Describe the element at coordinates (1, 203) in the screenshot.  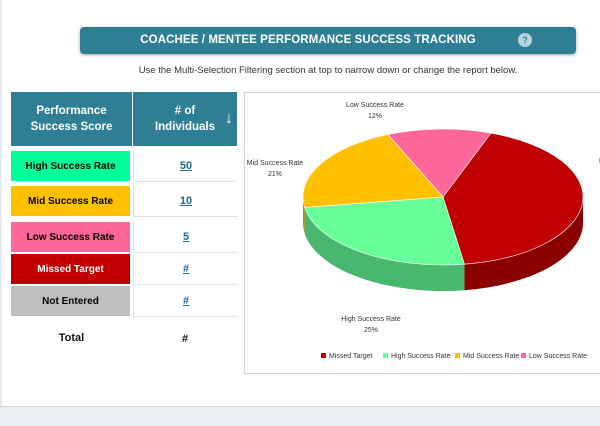
I see `left-edge-strip` at that location.